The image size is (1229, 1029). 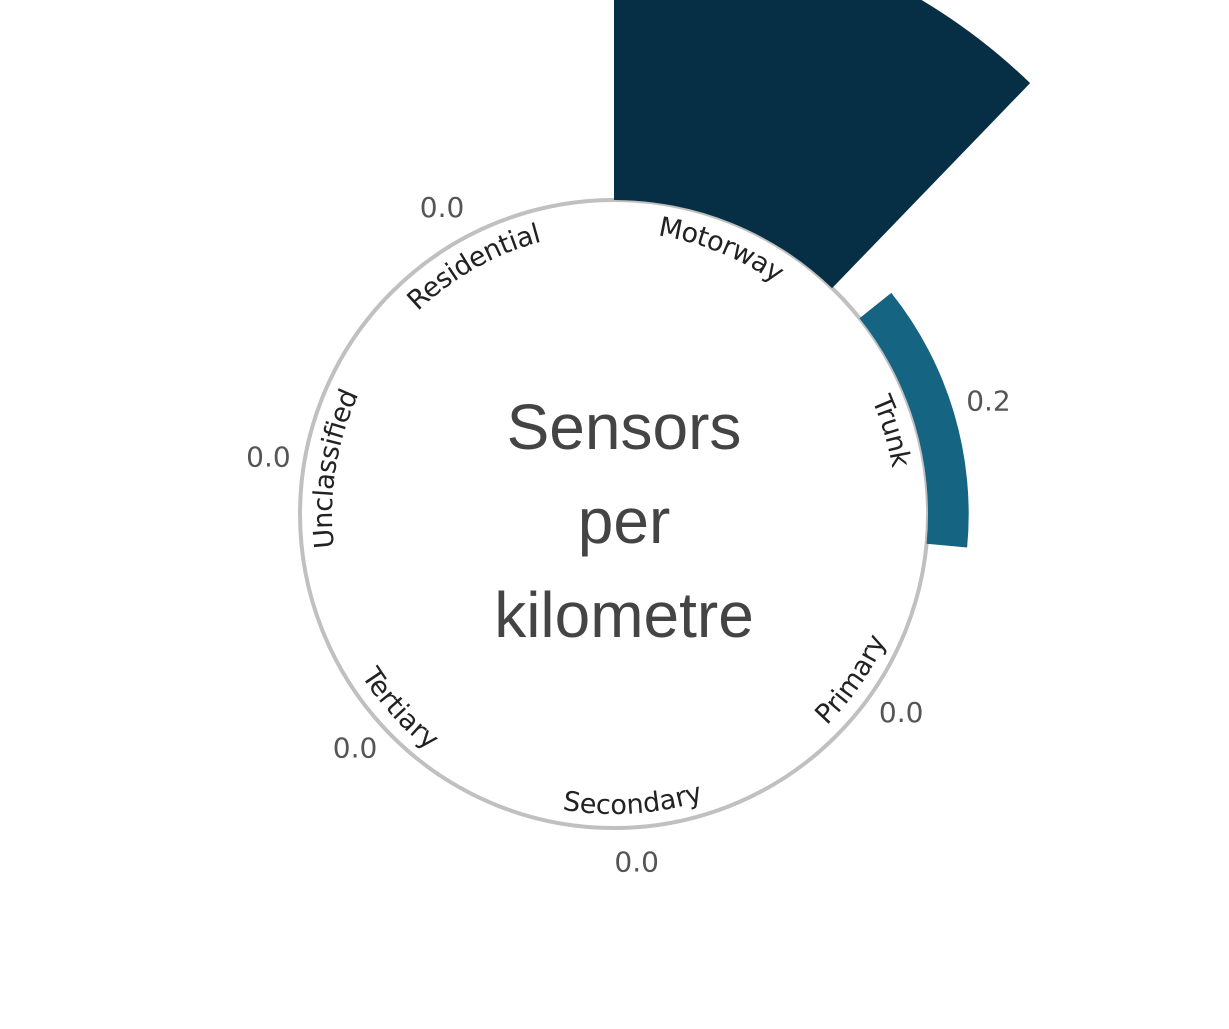 I want to click on chart-title-line-2: per, so click(x=624, y=521).